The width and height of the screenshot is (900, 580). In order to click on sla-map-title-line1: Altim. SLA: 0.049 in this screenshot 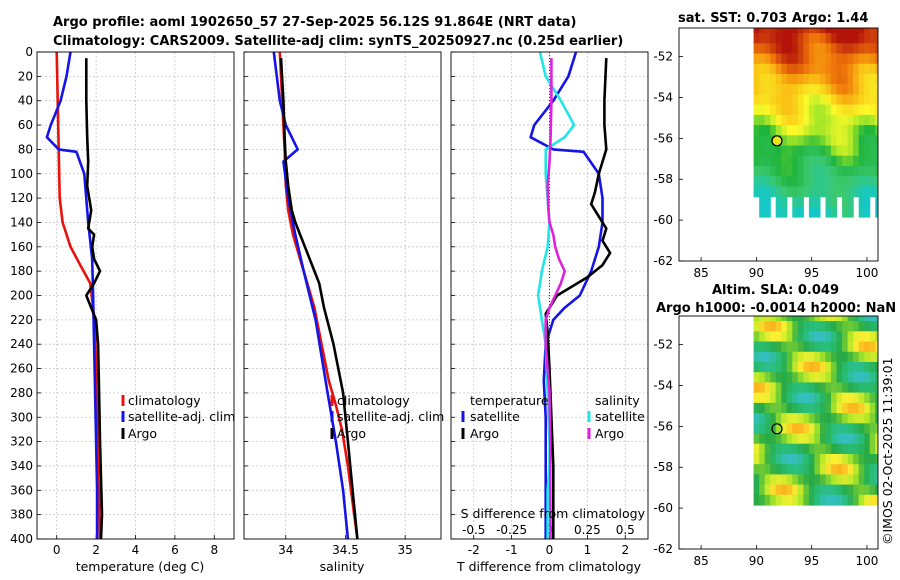, I will do `click(775, 290)`.